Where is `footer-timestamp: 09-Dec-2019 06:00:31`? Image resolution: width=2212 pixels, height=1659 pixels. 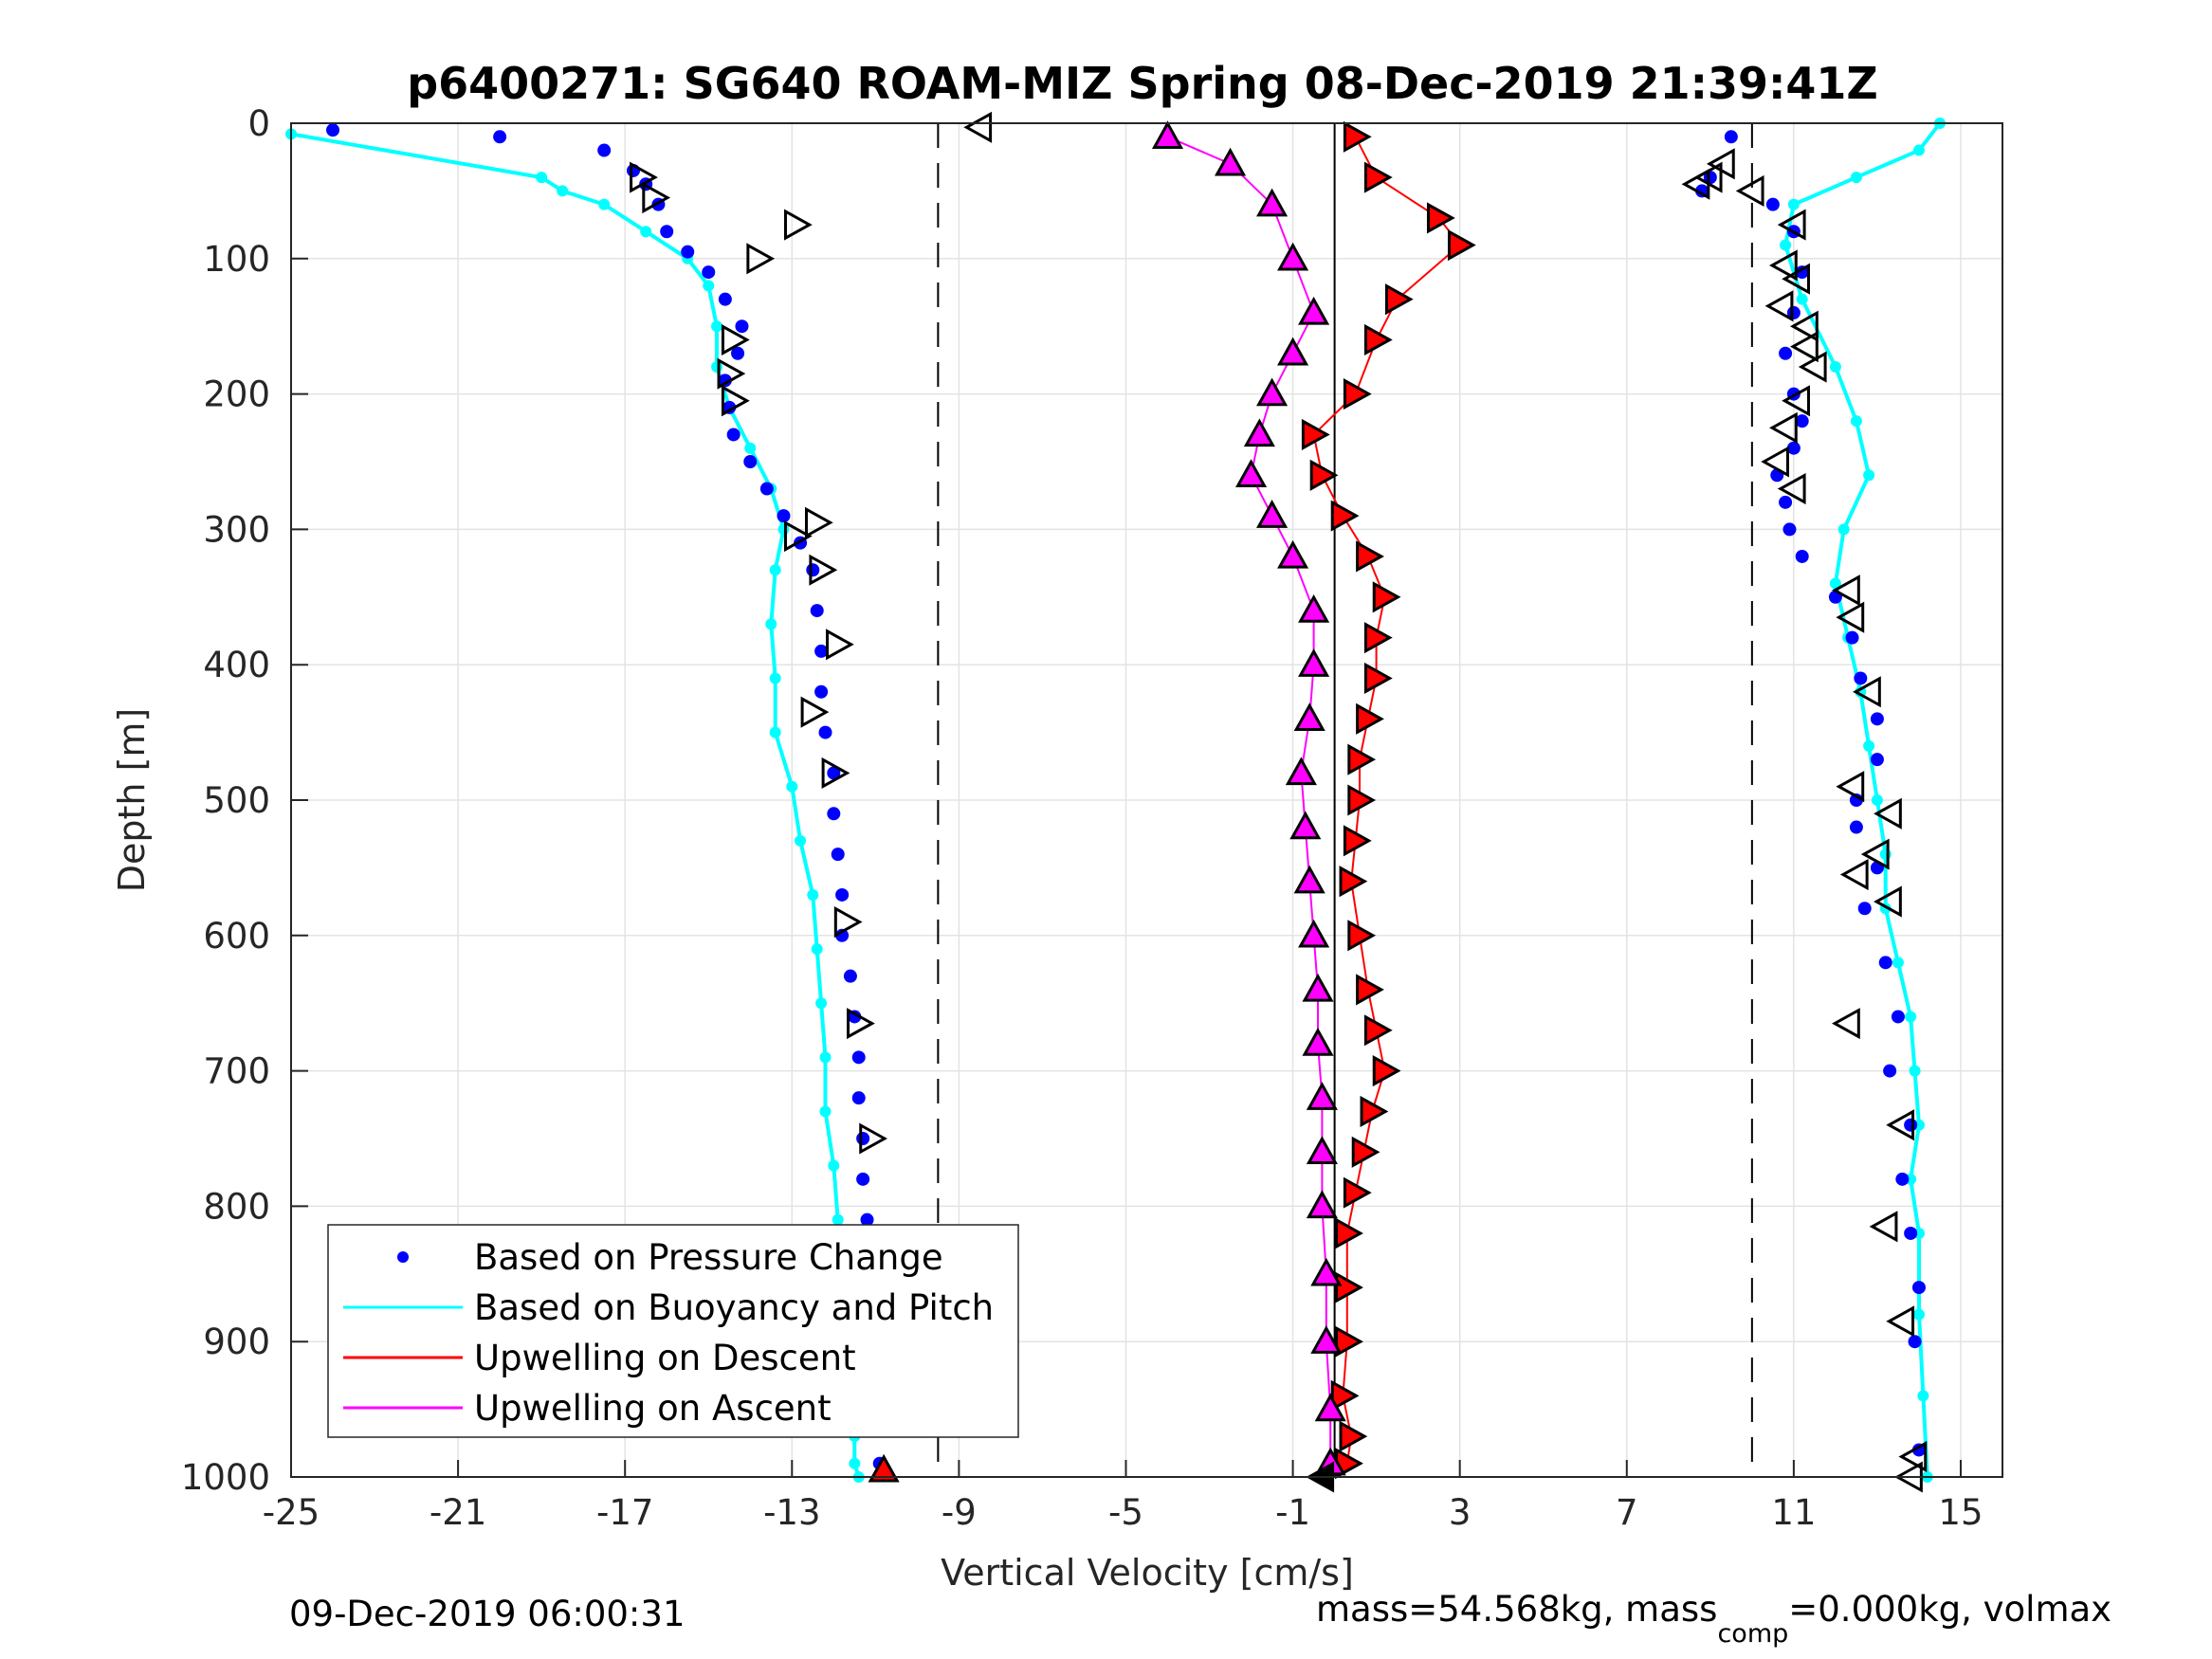 footer-timestamp: 09-Dec-2019 06:00:31 is located at coordinates (487, 1614).